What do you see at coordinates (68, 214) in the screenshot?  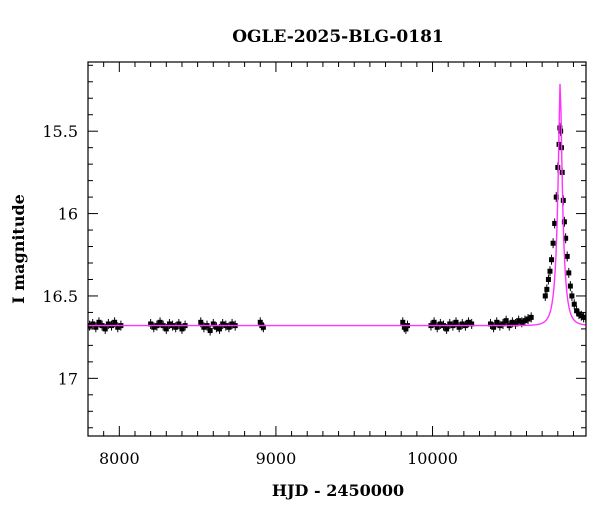 I see `y-tick-label: 16` at bounding box center [68, 214].